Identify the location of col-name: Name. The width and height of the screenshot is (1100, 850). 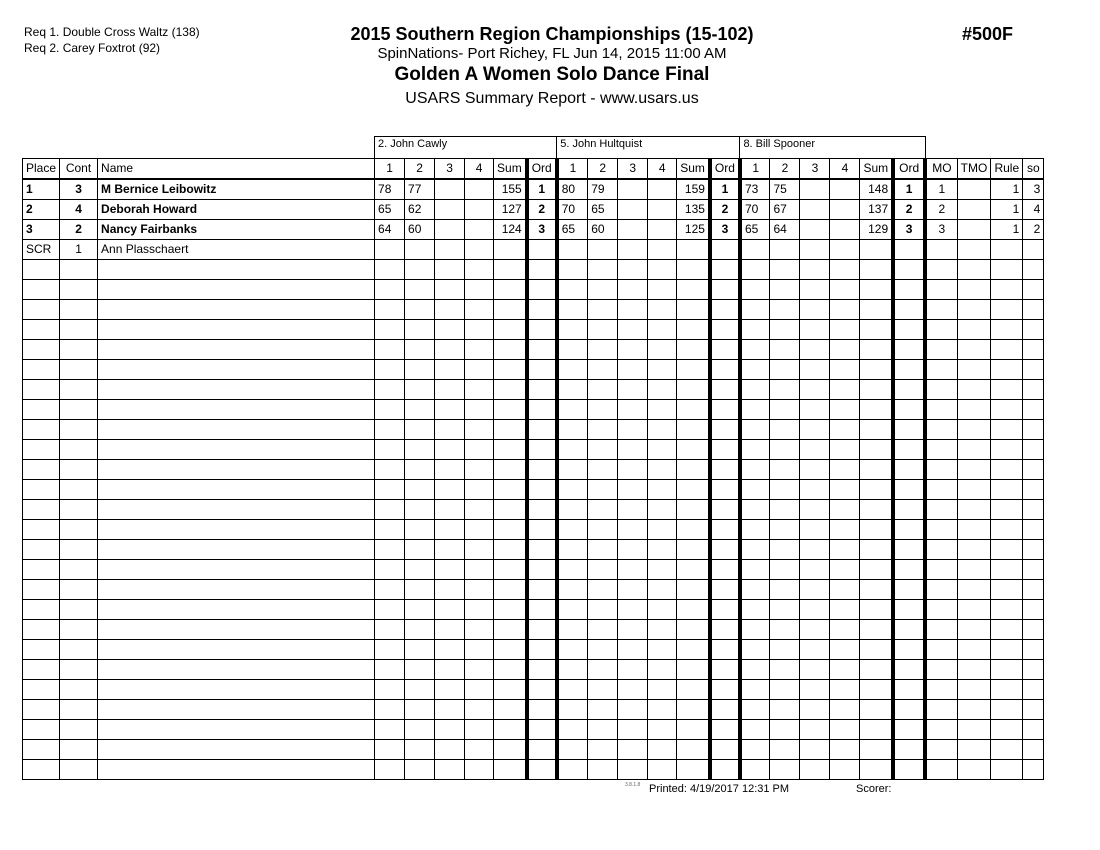
(236, 169).